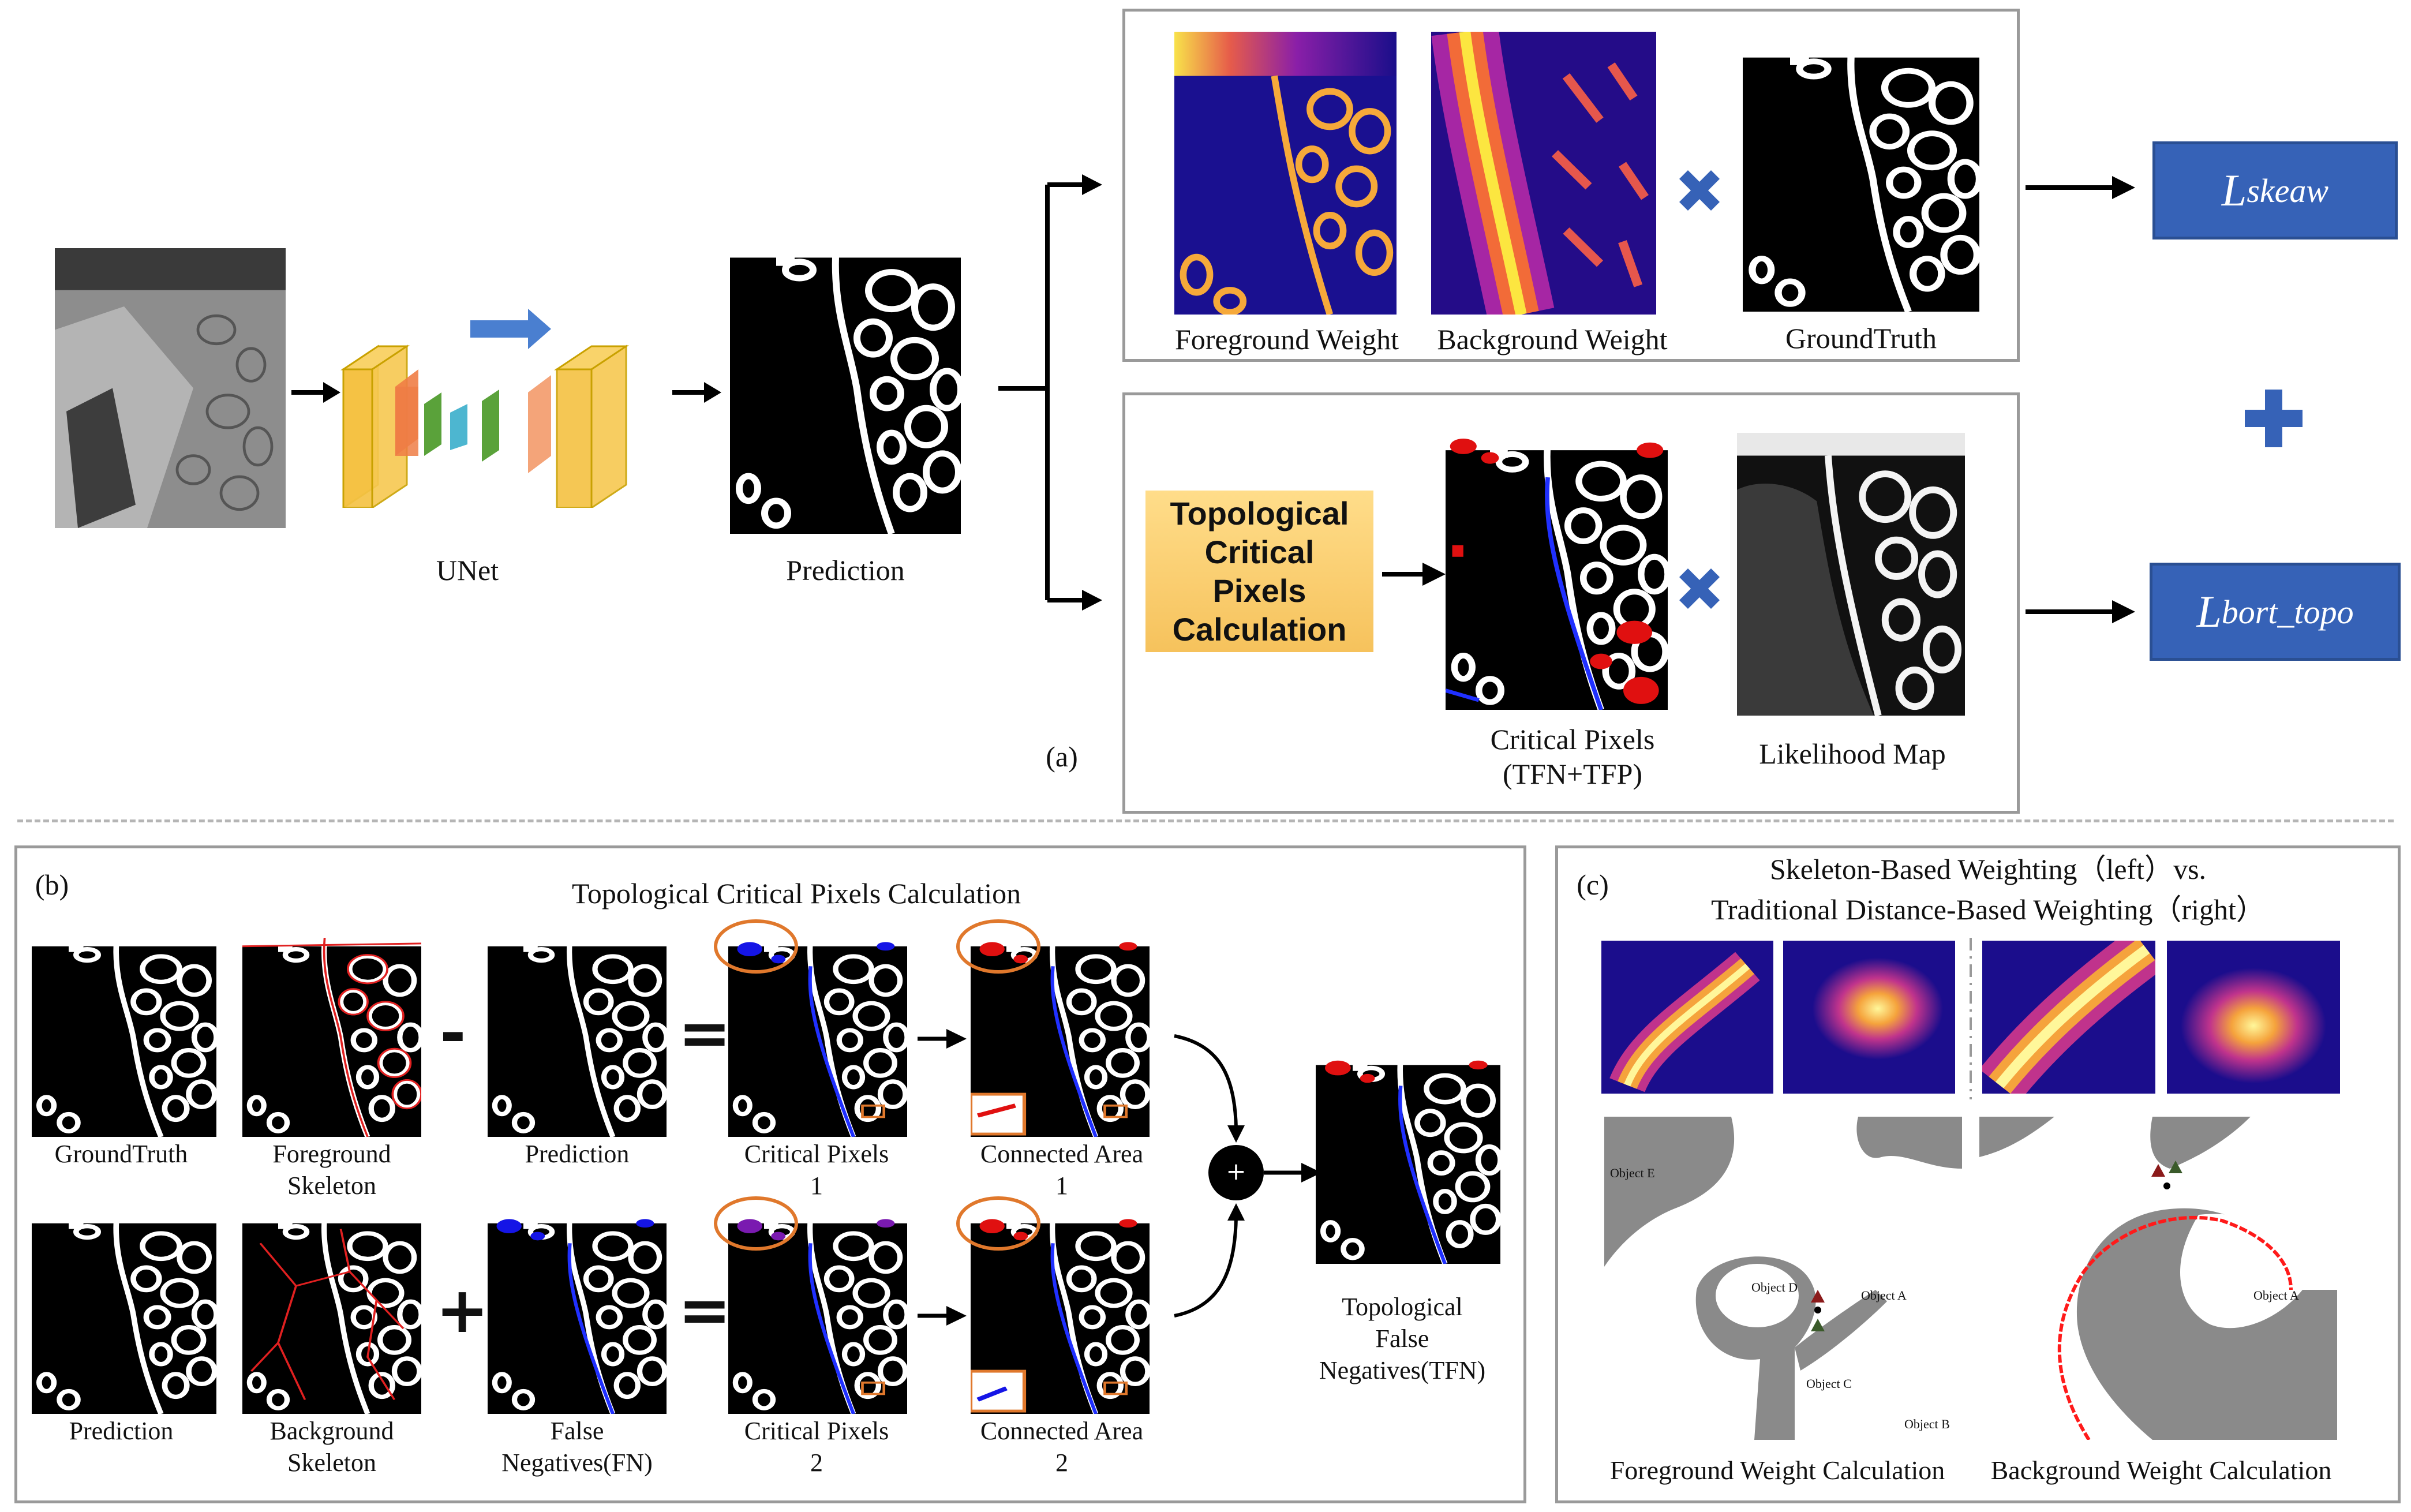 This screenshot has height=1512, width=2411. What do you see at coordinates (1543, 173) in the screenshot?
I see `background-weight-image` at bounding box center [1543, 173].